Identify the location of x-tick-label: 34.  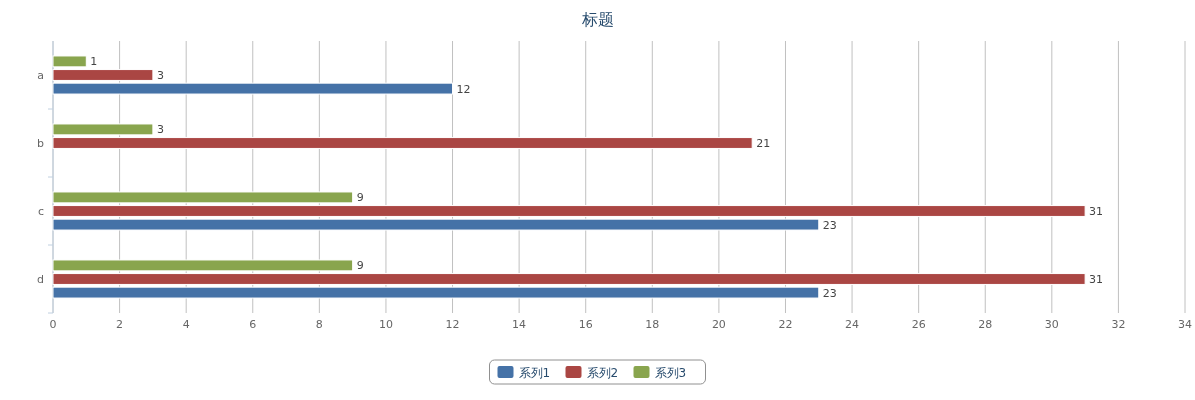
(1185, 324).